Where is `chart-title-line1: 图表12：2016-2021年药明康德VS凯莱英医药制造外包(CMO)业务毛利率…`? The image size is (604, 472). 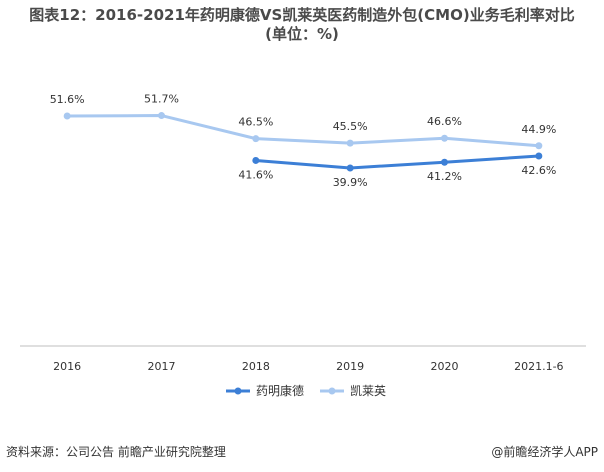
chart-title-line1: 图表12：2016-2021年药明康德VS凯莱英医药制造外包(CMO)业务毛利率… is located at coordinates (302, 15).